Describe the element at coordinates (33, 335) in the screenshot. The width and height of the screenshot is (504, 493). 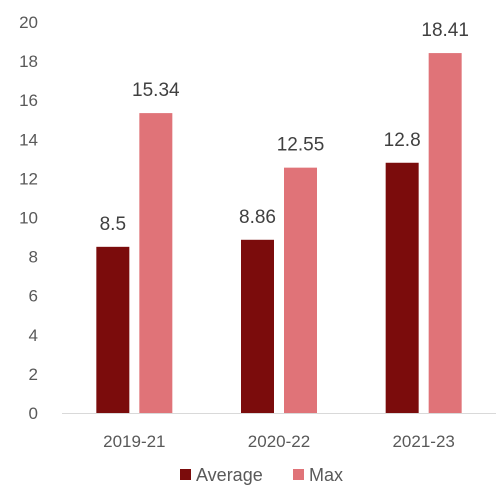
I see `y-tick-label: 4` at that location.